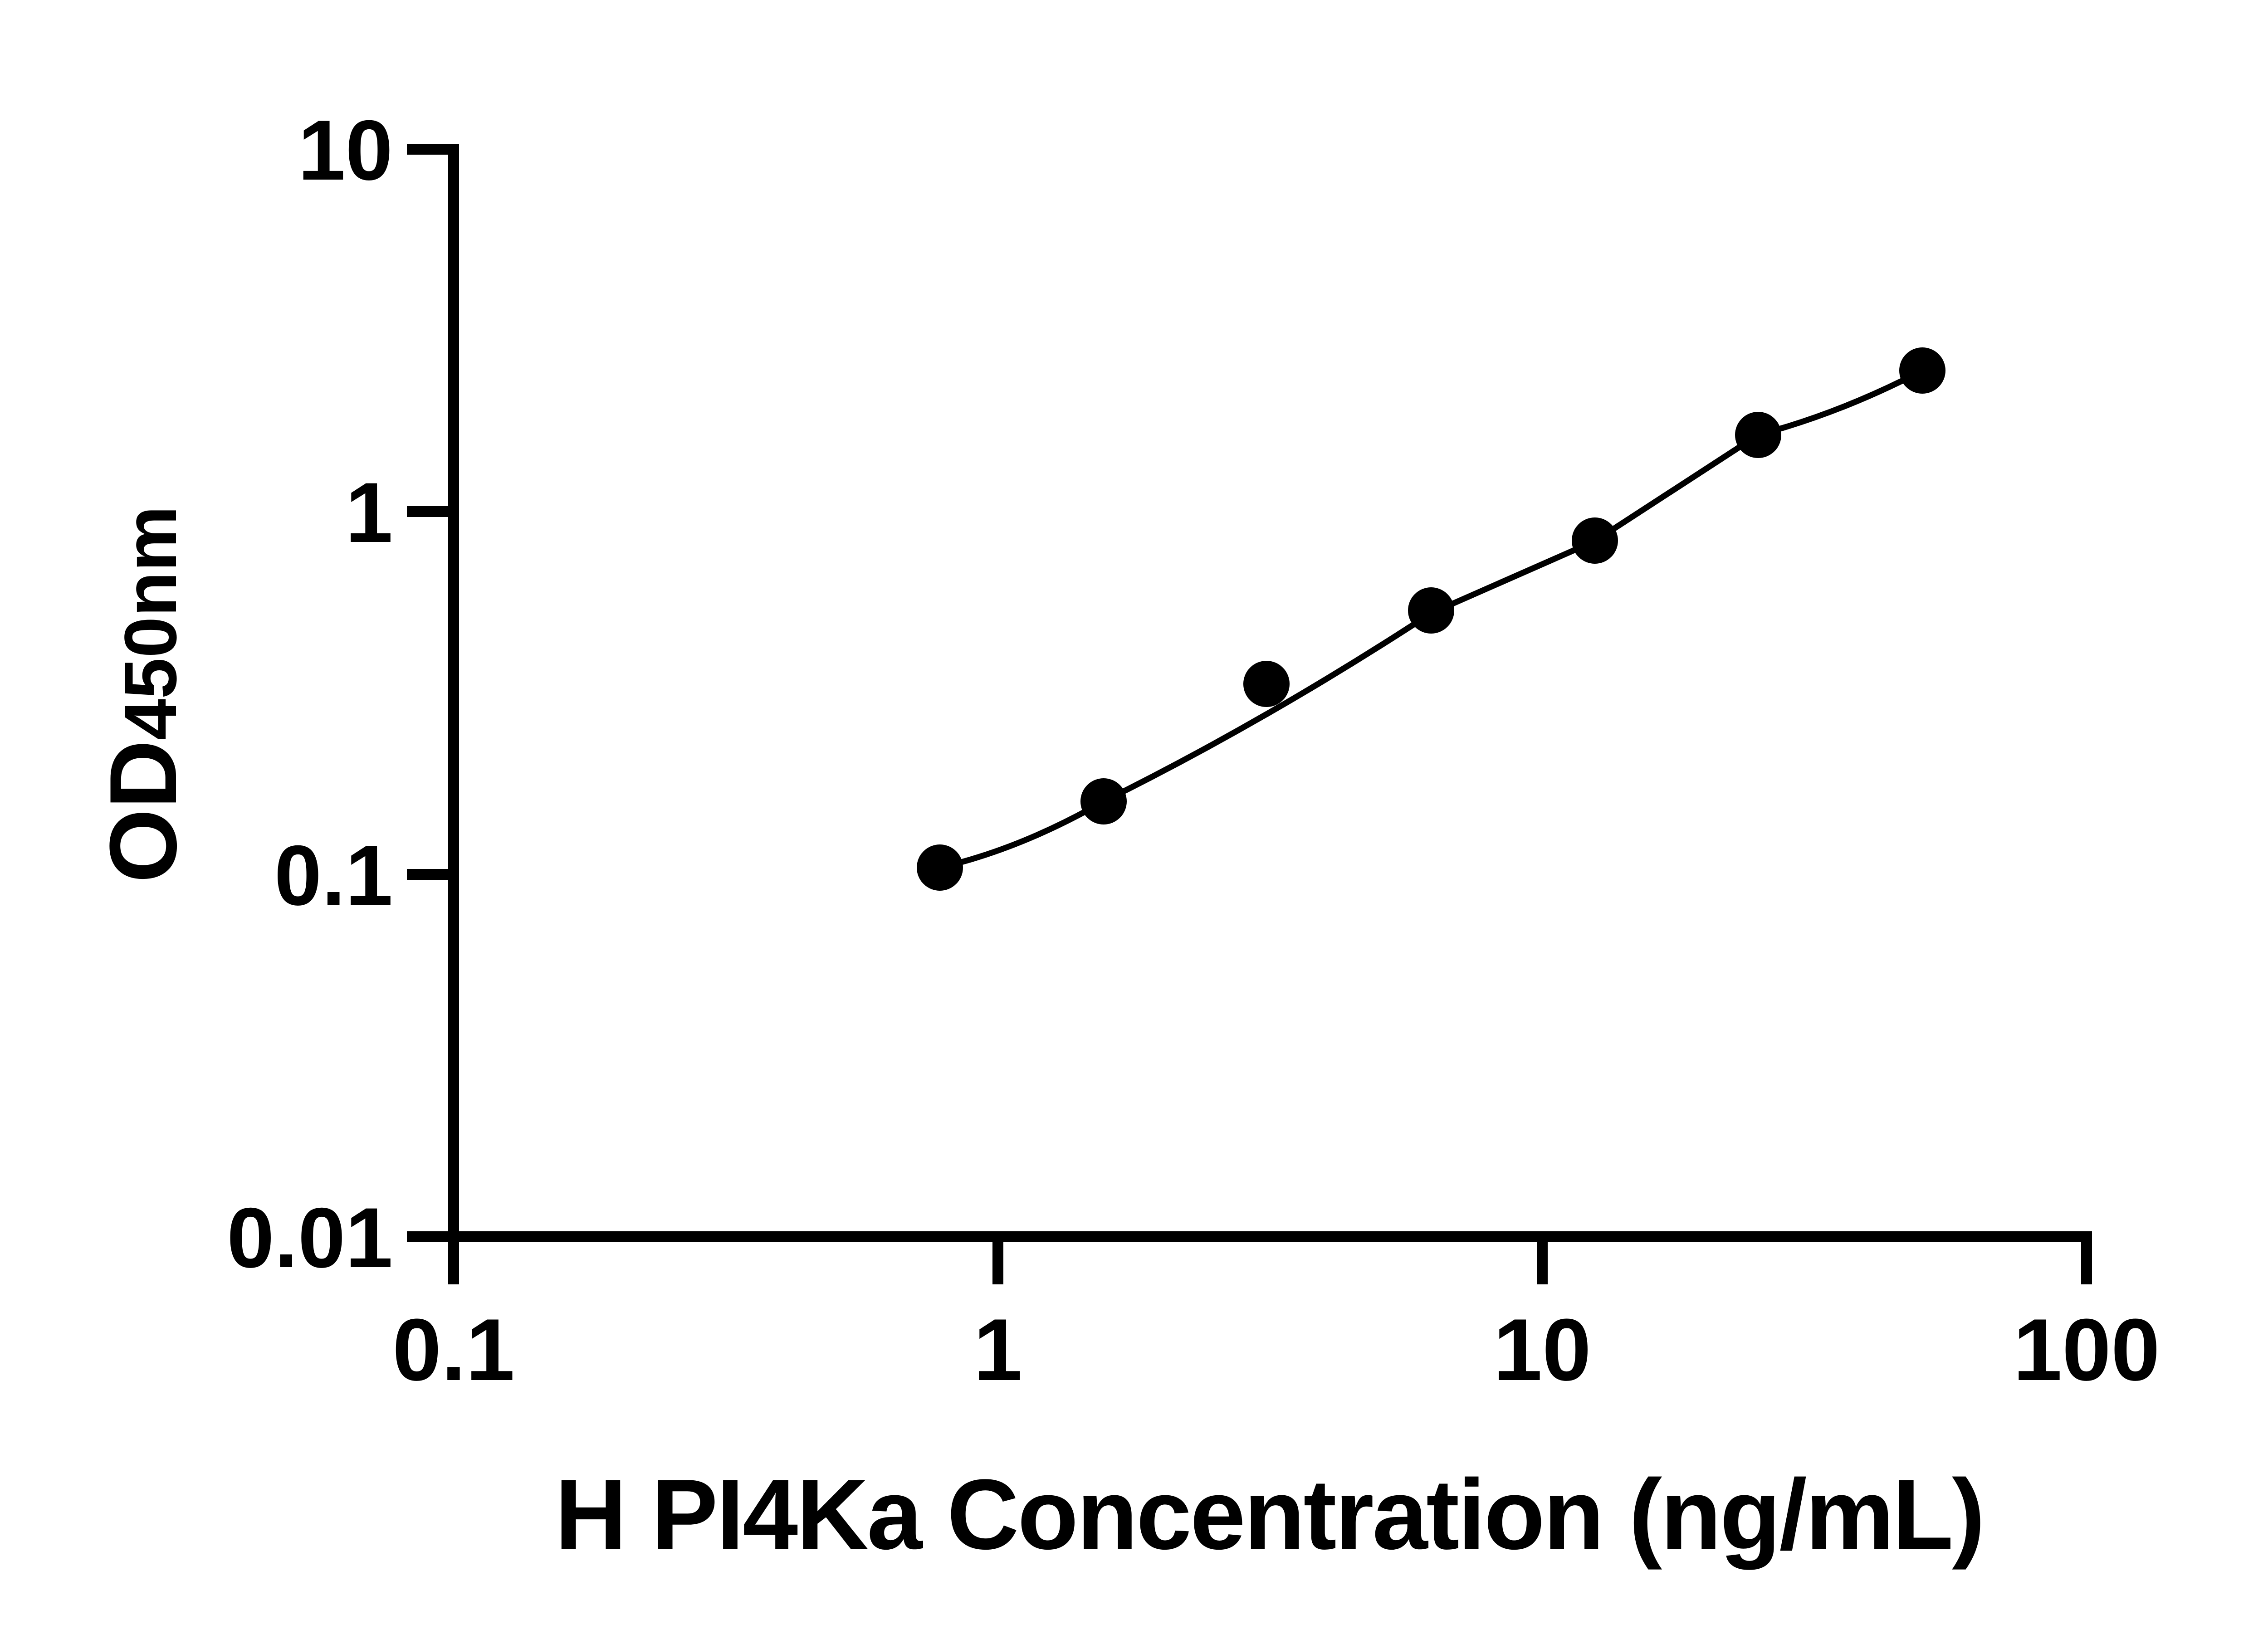 The height and width of the screenshot is (1649, 2268). Describe the element at coordinates (310, 1237) in the screenshot. I see `svg-text: 0.01` at that location.